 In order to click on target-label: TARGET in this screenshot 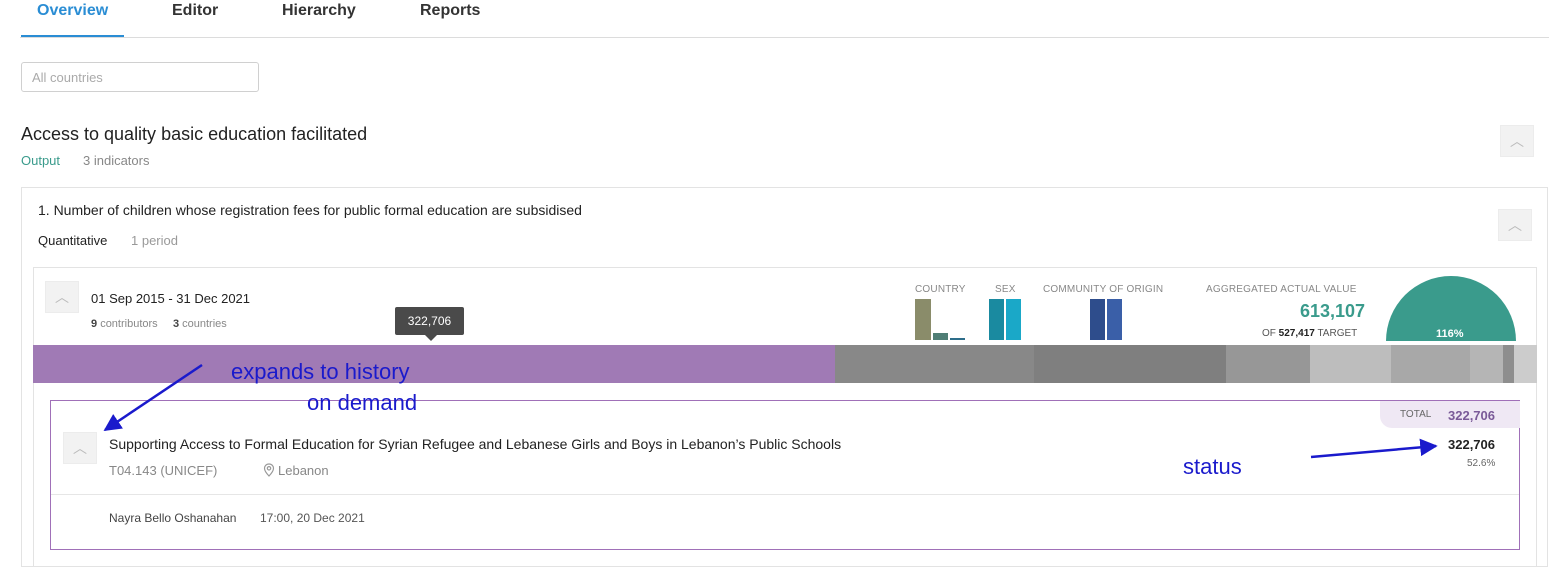, I will do `click(1337, 333)`.